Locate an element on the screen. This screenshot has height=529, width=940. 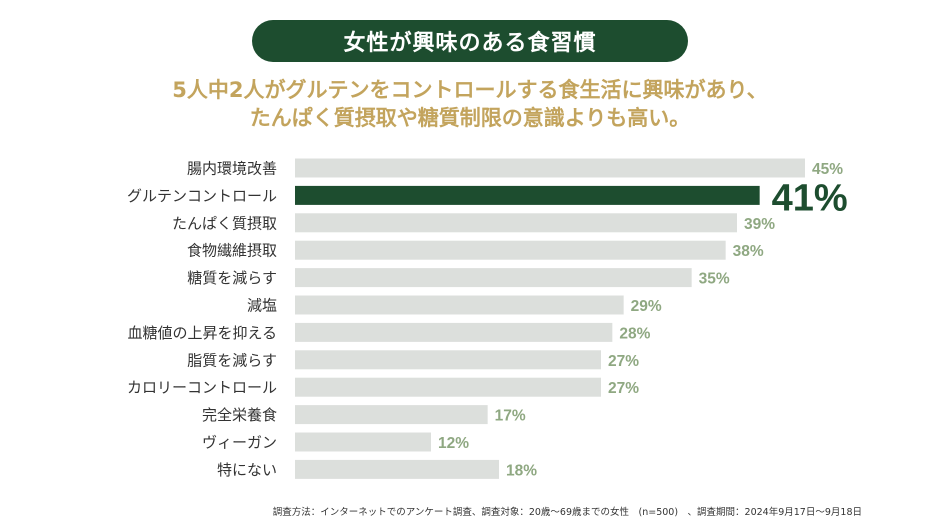
category-label: 糖質を減らす is located at coordinates (232, 278).